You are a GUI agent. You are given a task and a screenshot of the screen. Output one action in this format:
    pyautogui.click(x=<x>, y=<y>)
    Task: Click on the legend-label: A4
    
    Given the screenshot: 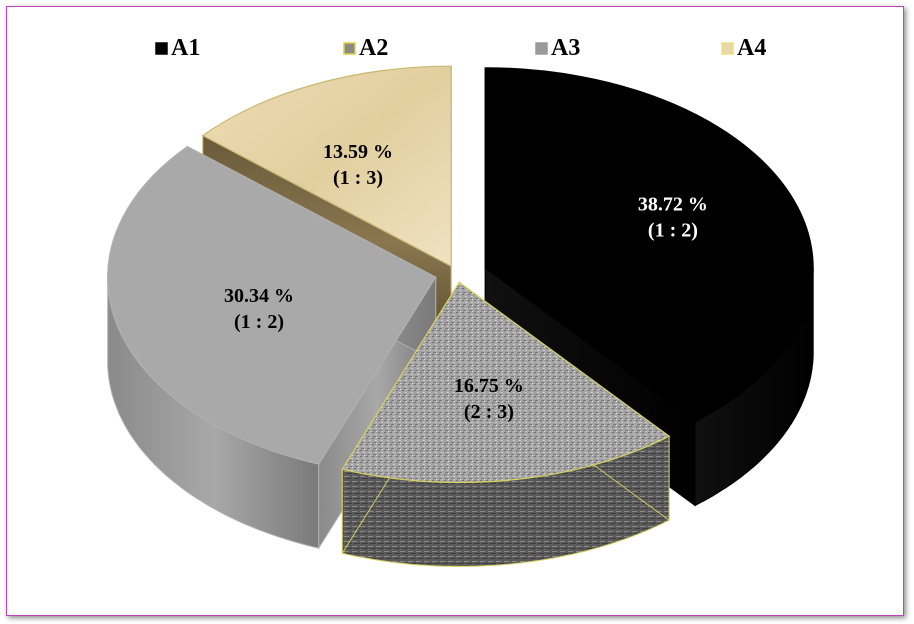 What is the action you would take?
    pyautogui.click(x=751, y=48)
    